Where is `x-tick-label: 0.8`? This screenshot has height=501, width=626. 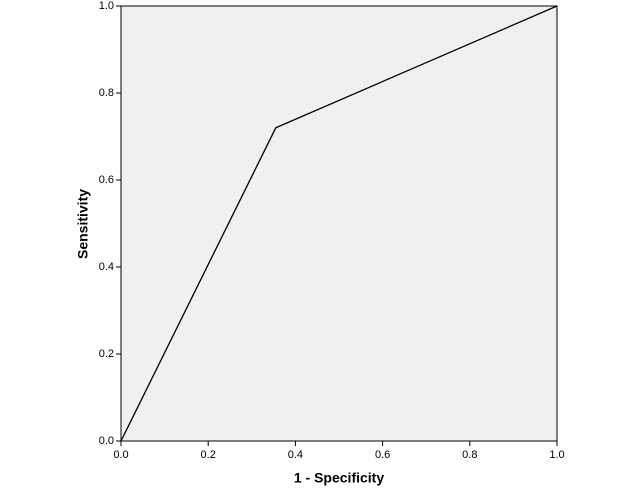
x-tick-label: 0.8 is located at coordinates (469, 455).